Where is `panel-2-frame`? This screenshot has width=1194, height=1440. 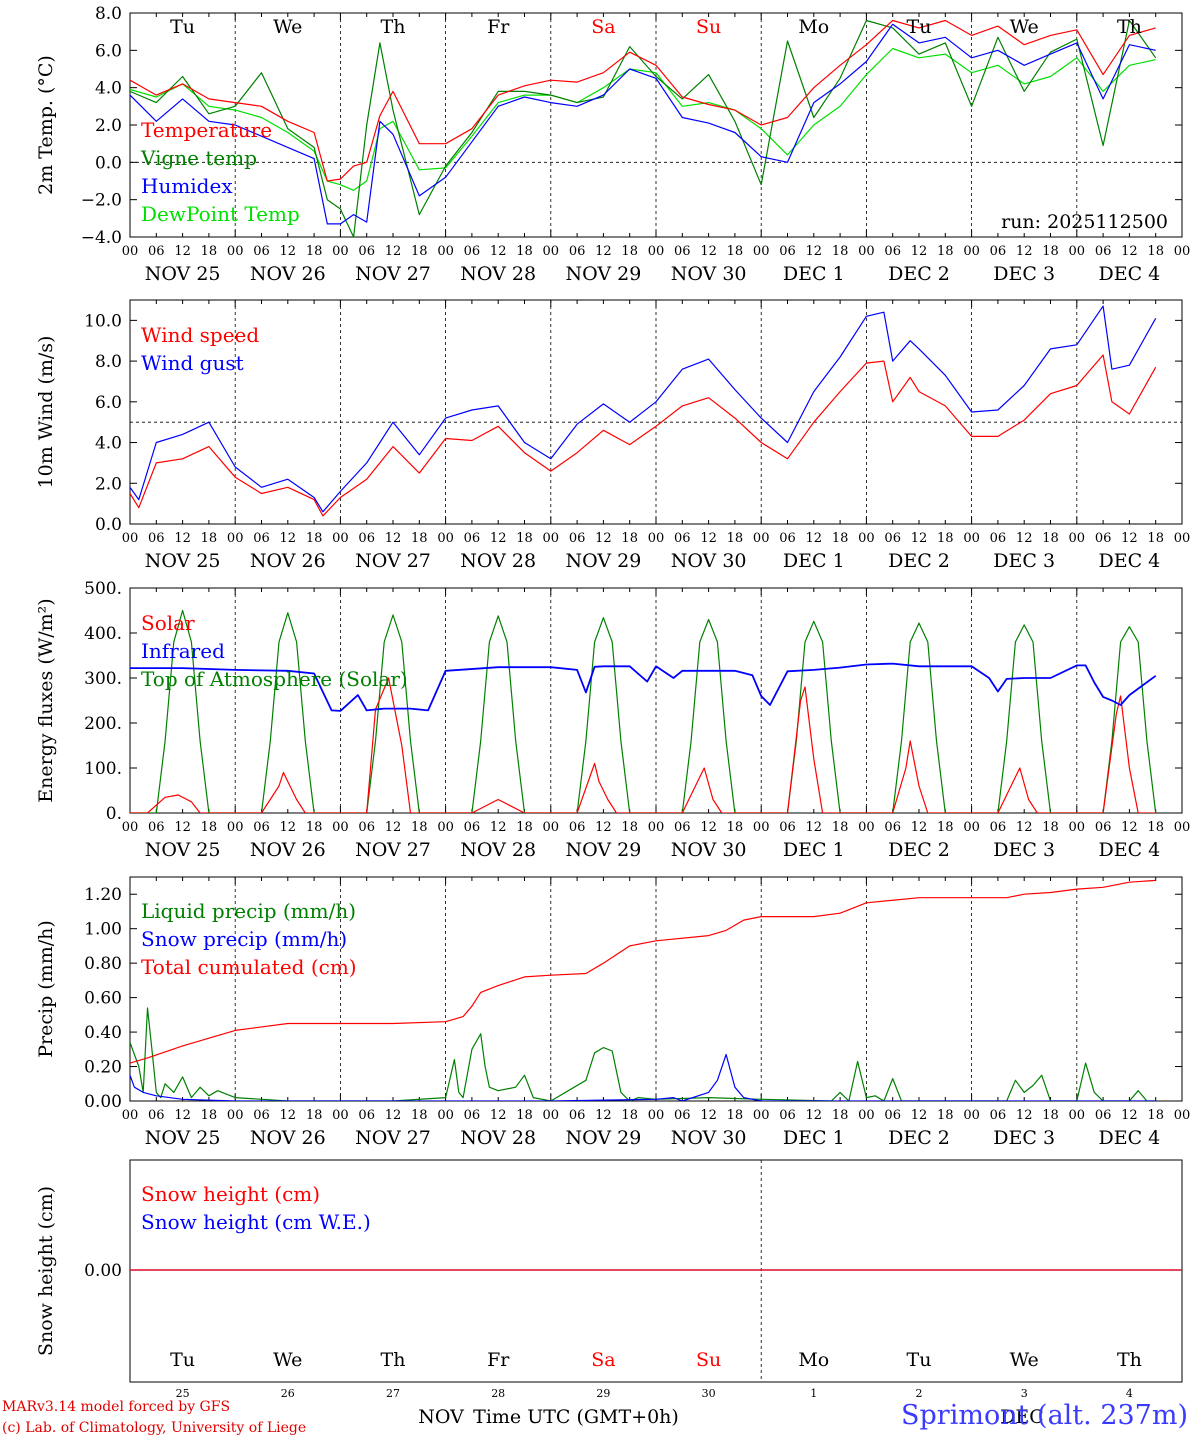
panel-2-frame is located at coordinates (656, 700).